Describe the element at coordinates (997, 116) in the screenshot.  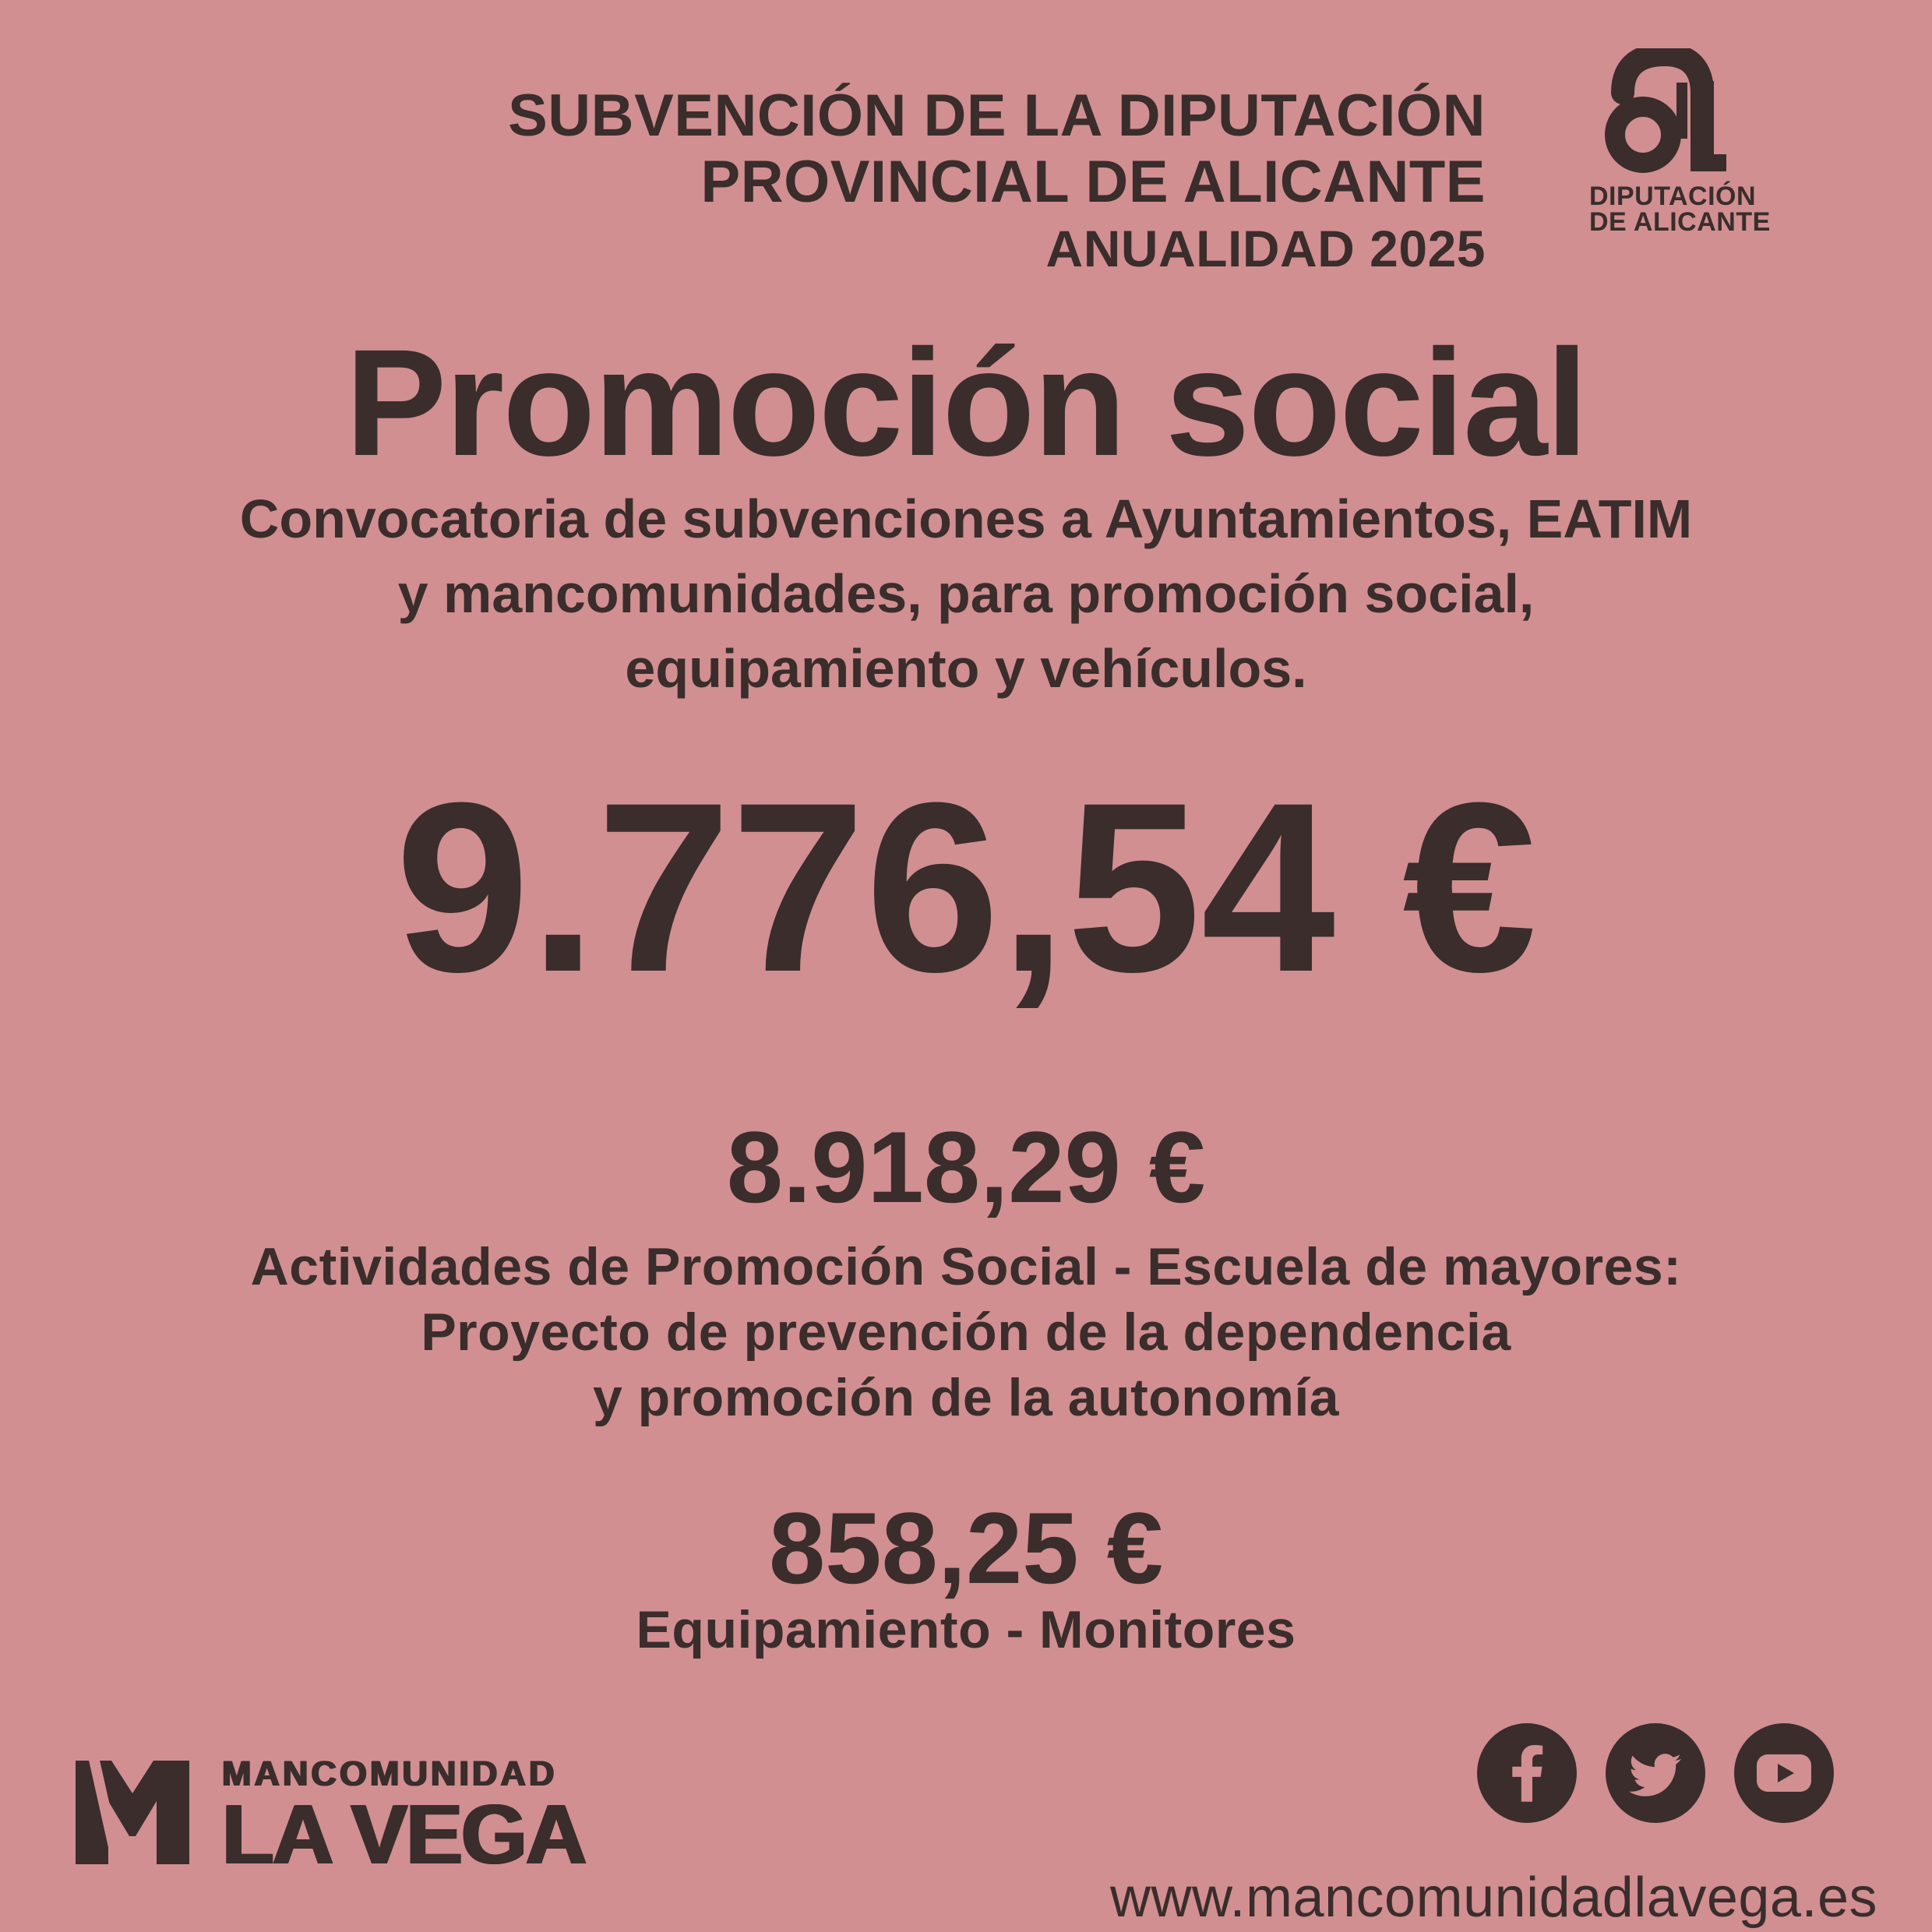
I see `header-line-1: SUBVENCIÓN DE LA DIPUTACIÓN` at that location.